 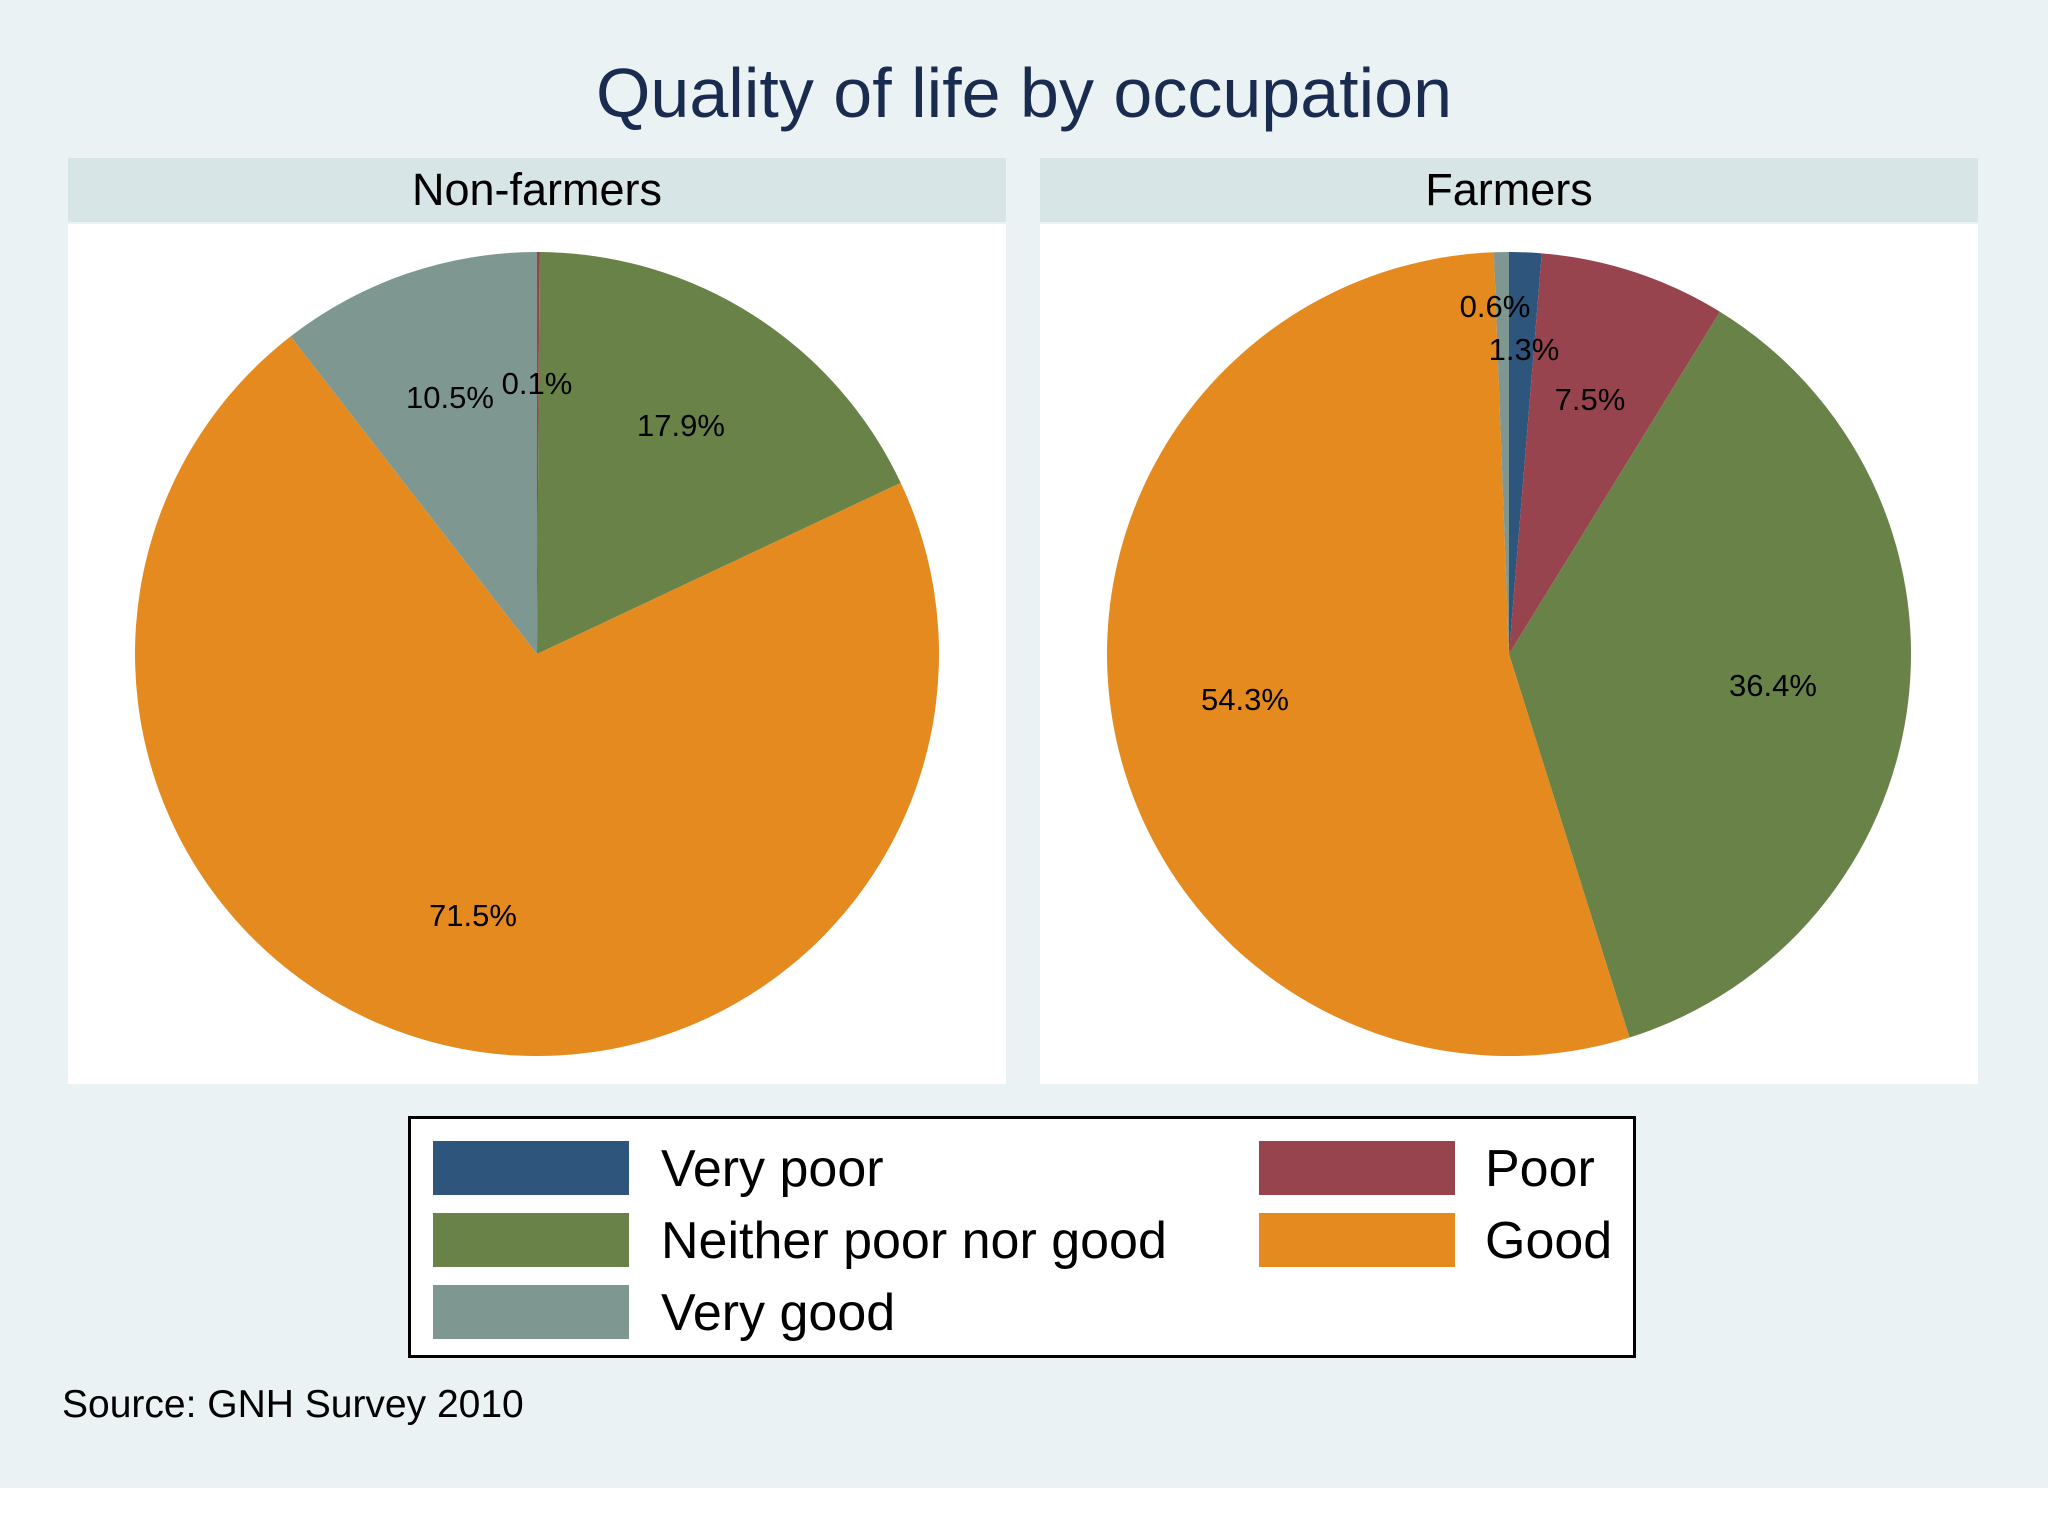 What do you see at coordinates (537, 190) in the screenshot?
I see `panel-title-non-farmers: Non-farmers` at bounding box center [537, 190].